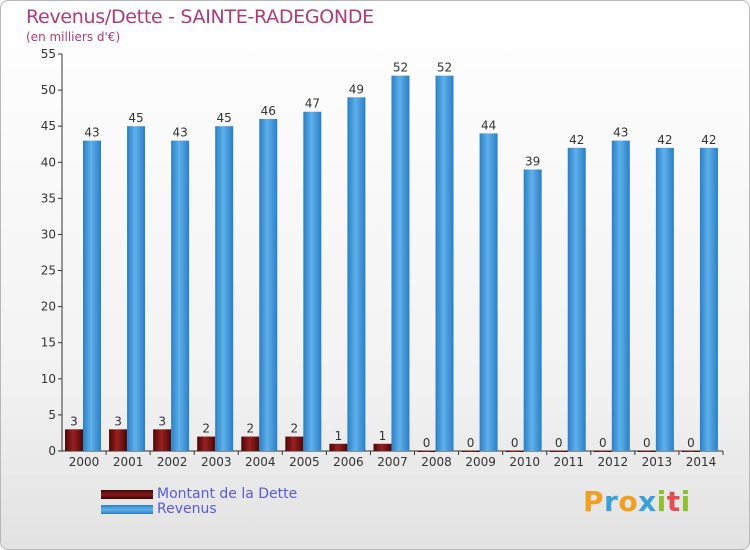 This screenshot has height=550, width=750. Describe the element at coordinates (127, 494) in the screenshot. I see `legend-swatch-dette` at that location.